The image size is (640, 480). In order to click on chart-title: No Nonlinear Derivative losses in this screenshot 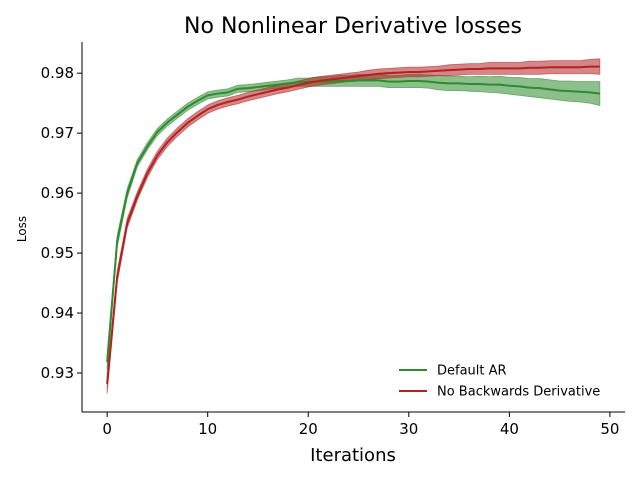, I will do `click(353, 26)`.